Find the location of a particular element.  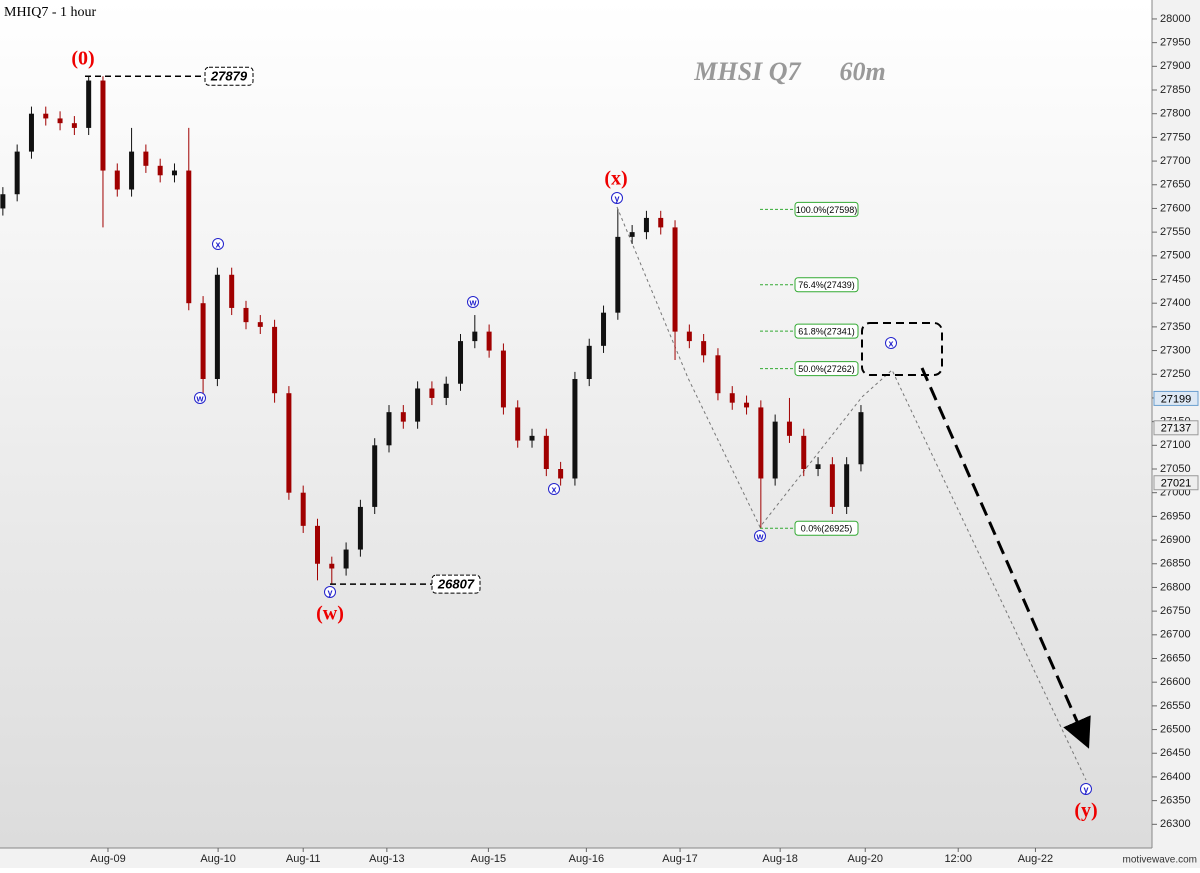

y-tick-label: 27950 is located at coordinates (1175, 43).